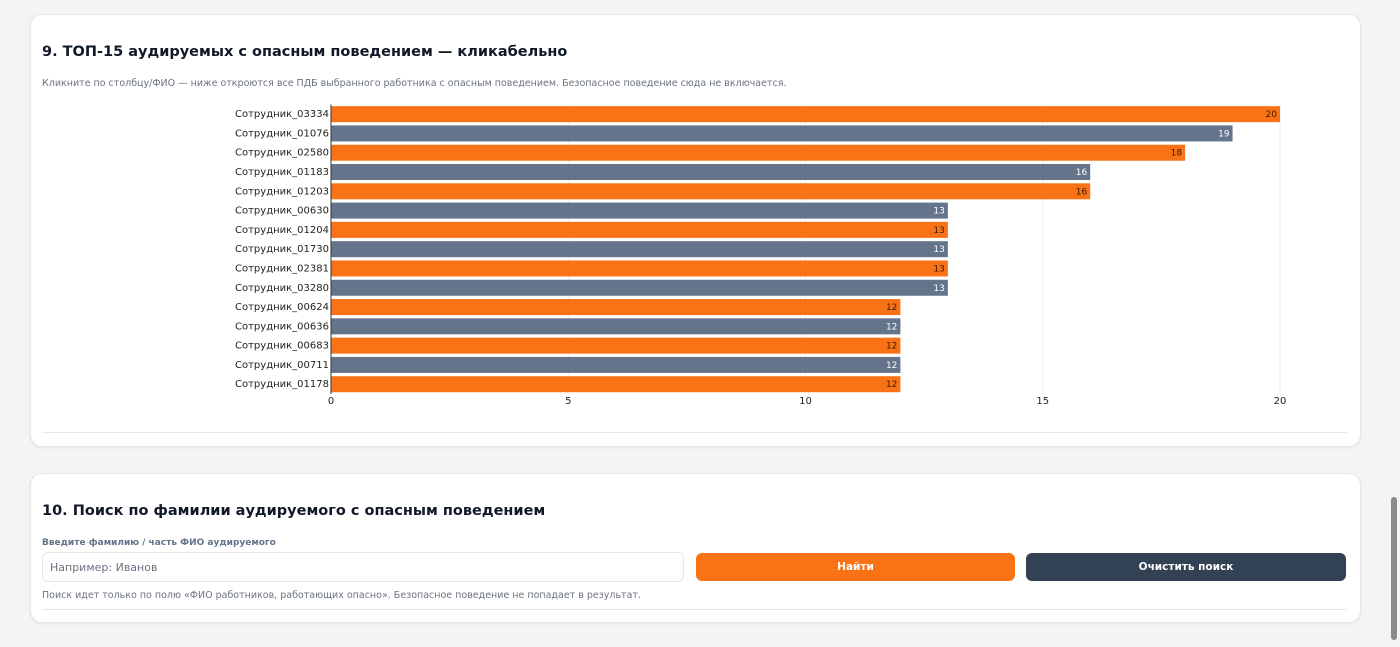 This screenshot has height=647, width=1400. Describe the element at coordinates (282, 384) in the screenshot. I see `y-tick-label: Сотрудник_01178` at that location.